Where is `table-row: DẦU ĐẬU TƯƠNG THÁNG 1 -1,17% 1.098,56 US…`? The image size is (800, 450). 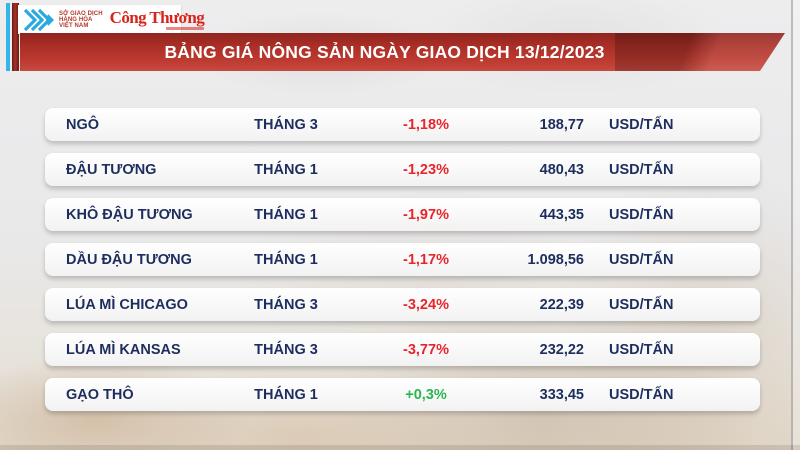
table-row: DẦU ĐẬU TƯƠNG THÁNG 1 -1,17% 1.098,56 US… is located at coordinates (402, 259).